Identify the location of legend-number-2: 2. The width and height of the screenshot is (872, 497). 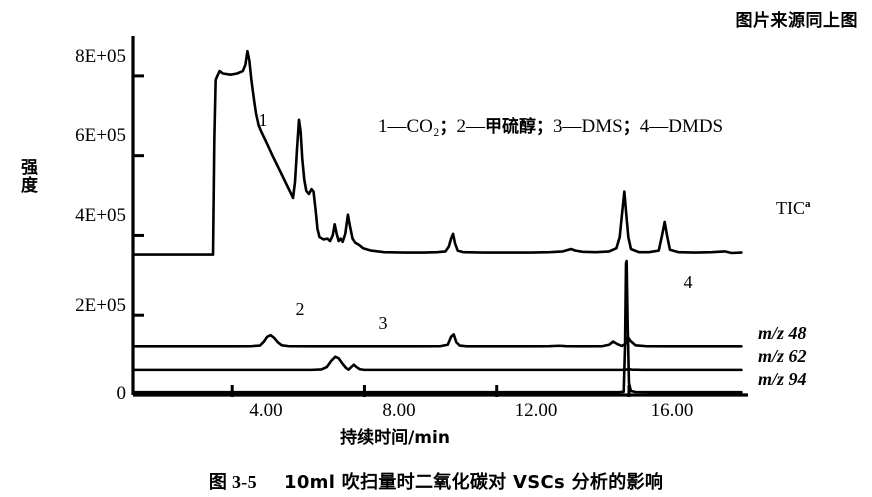
(461, 126).